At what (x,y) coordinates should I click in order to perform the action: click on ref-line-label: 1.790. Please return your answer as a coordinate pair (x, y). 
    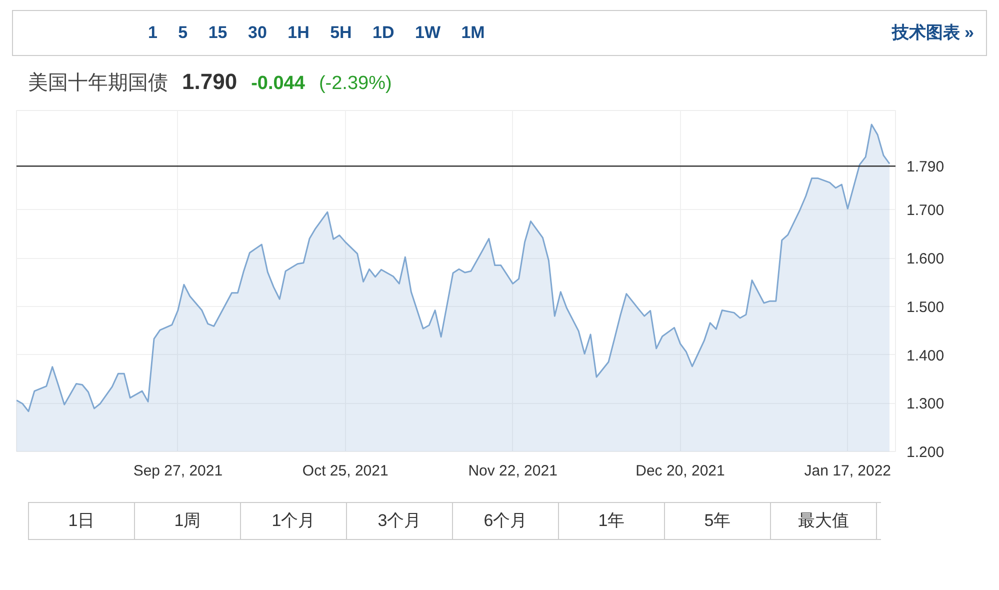
    Looking at the image, I should click on (925, 167).